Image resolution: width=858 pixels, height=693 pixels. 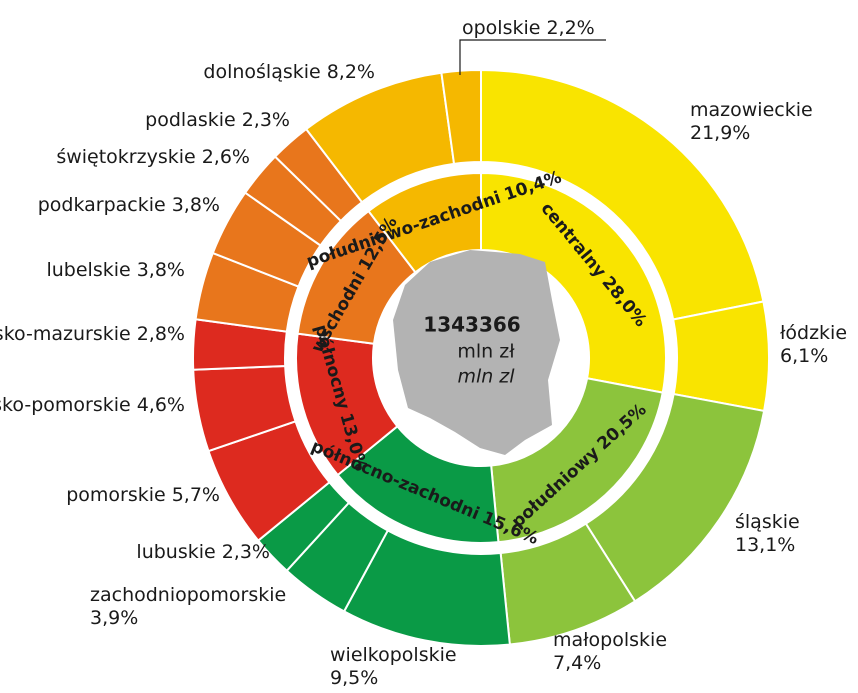 I want to click on outer-label: śląskie 13,1%, so click(x=767, y=533).